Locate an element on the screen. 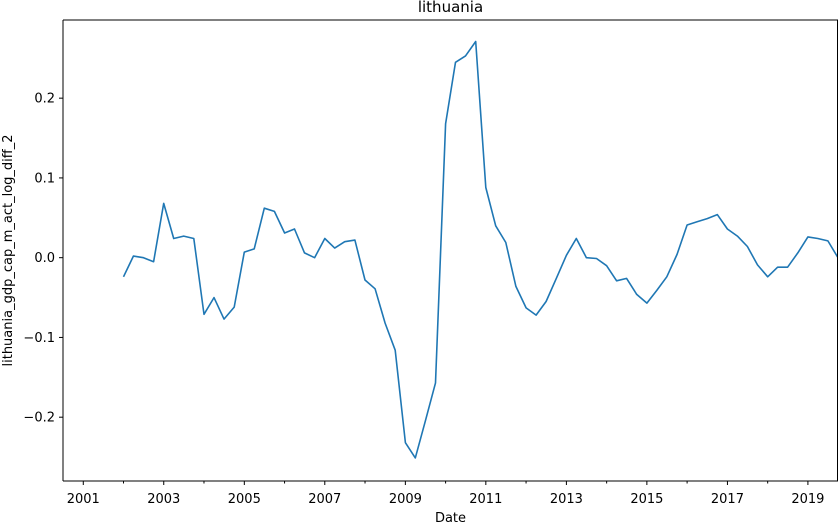 This screenshot has width=838, height=525. x-tick-label: 2003 is located at coordinates (163, 499).